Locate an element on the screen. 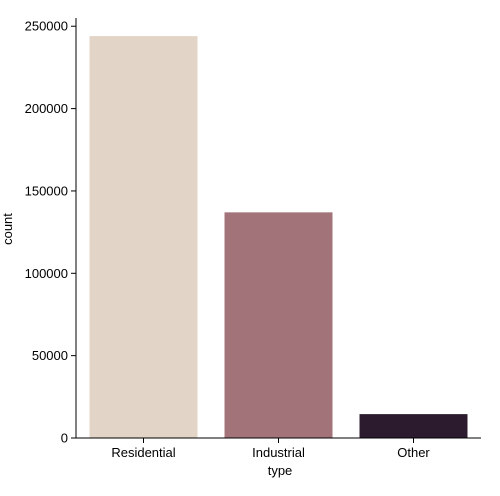 This screenshot has width=500, height=496. y-tick-label: 200000 is located at coordinates (46, 108).